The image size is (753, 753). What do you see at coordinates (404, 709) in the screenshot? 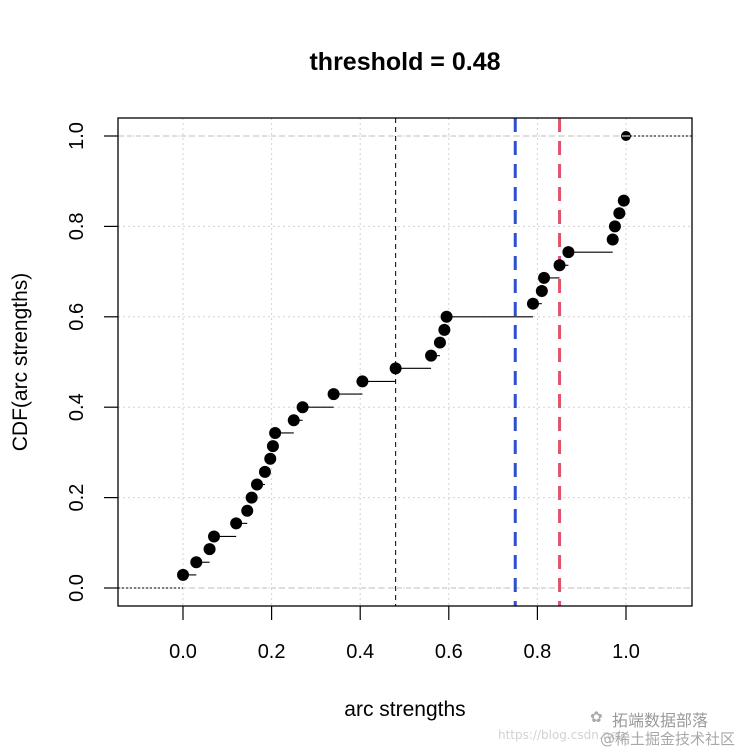
I see `x-axis-label: arc strengths` at bounding box center [404, 709].